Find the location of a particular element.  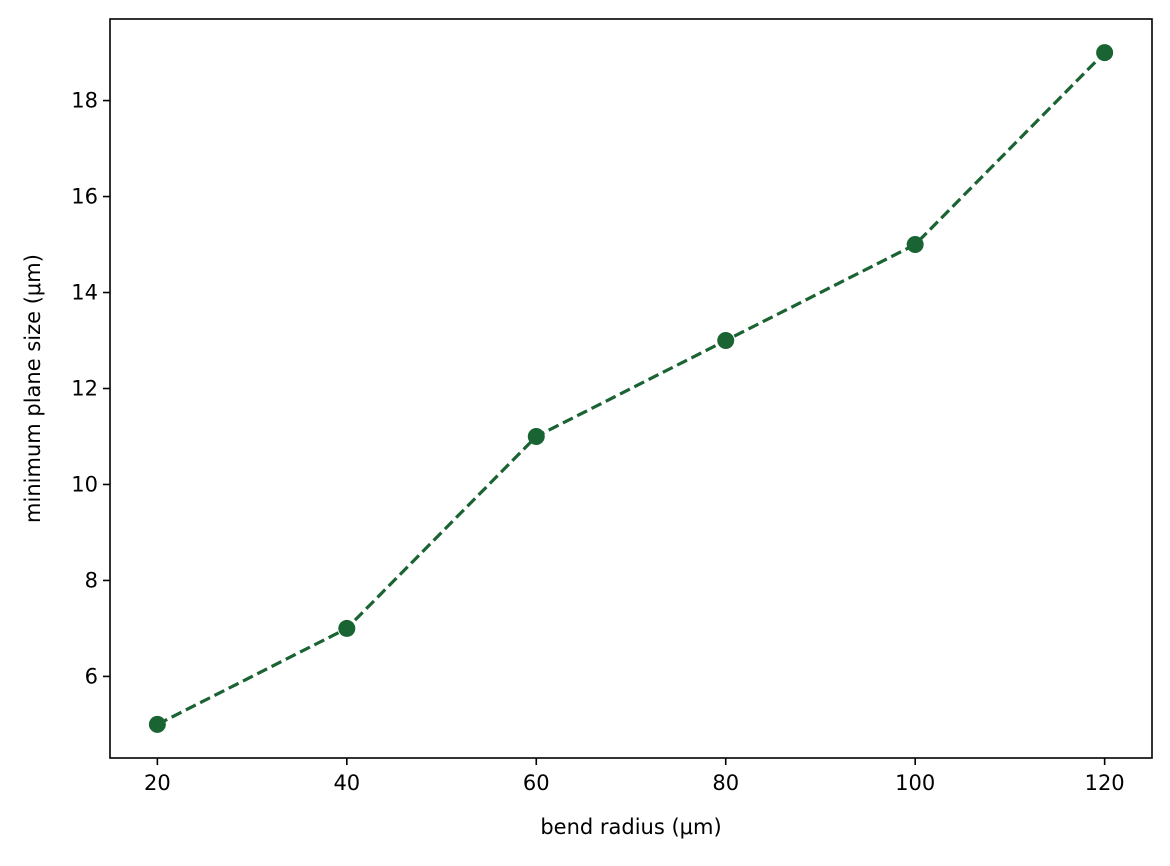

x-axis-ticks: 20 40 60 80 100 120 is located at coordinates (634, 776).